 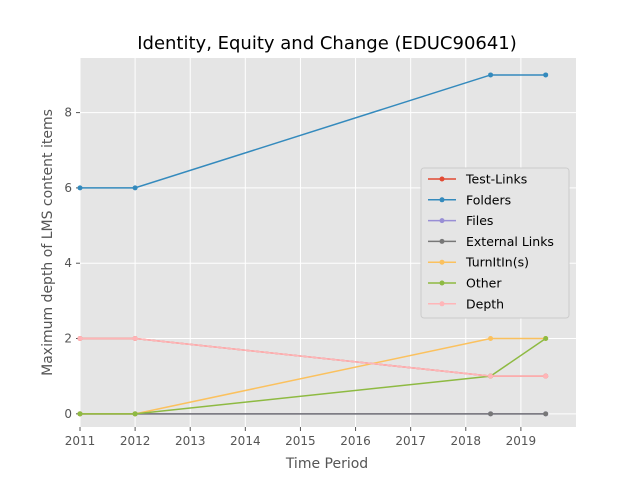 I want to click on series-line-depth, so click(x=313, y=357).